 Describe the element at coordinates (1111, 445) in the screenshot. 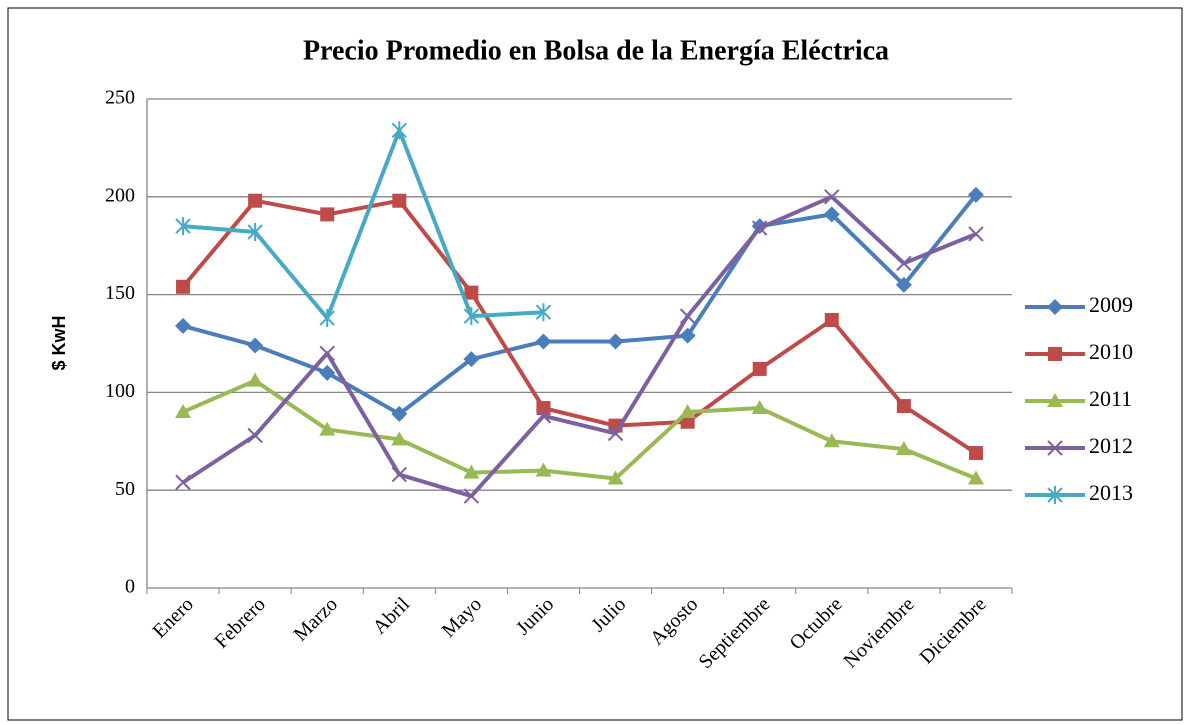

I see `legend-label: 2012` at that location.